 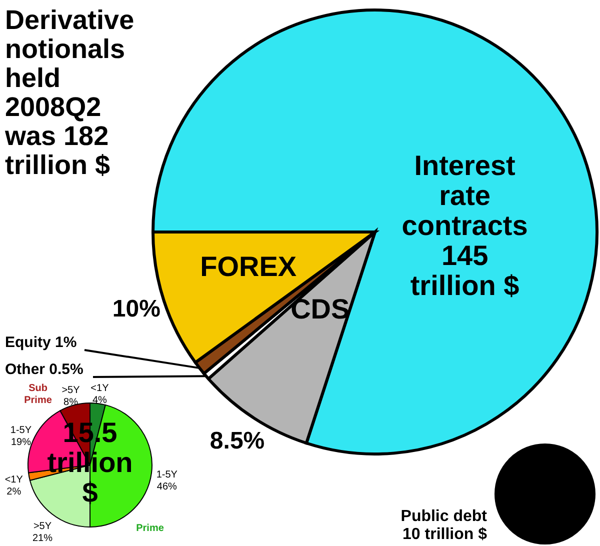 I want to click on text: Derivative notionals held 2008Q2 was 182 trillion $, so click(x=69, y=92).